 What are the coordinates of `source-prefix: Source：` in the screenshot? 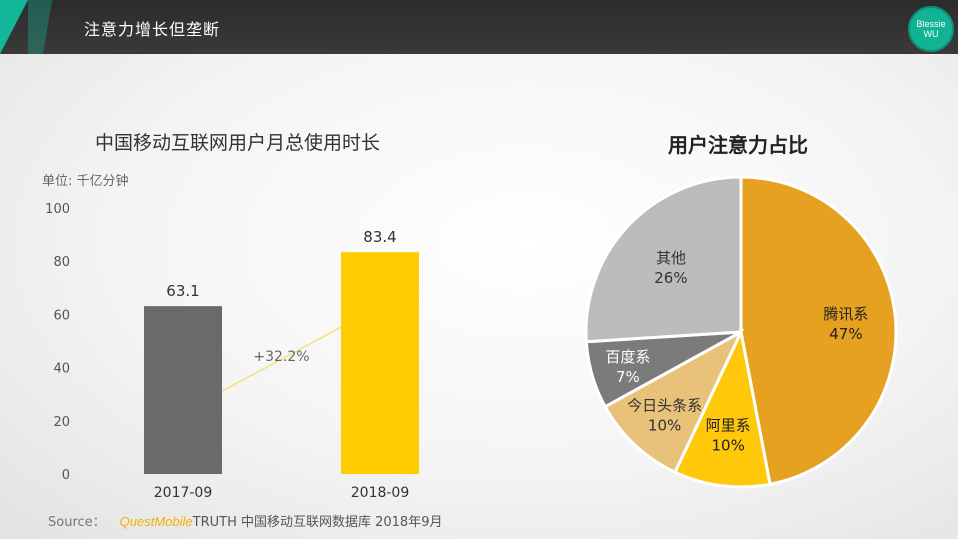 It's located at (77, 522).